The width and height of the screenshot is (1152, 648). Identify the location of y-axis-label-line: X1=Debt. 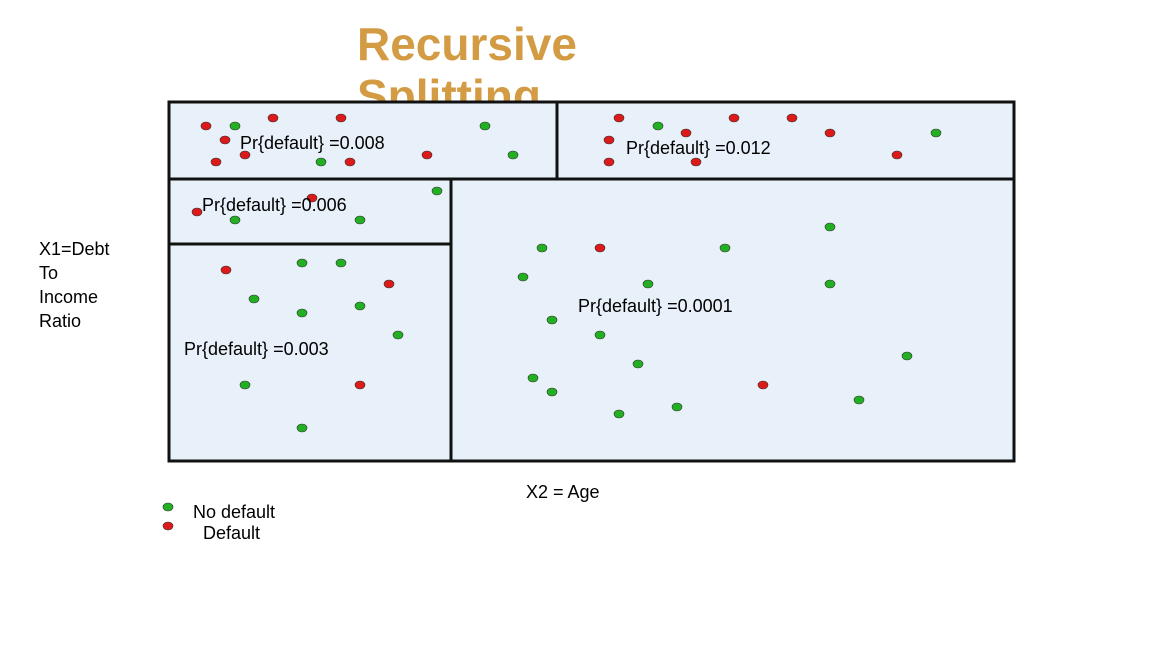
(74, 249).